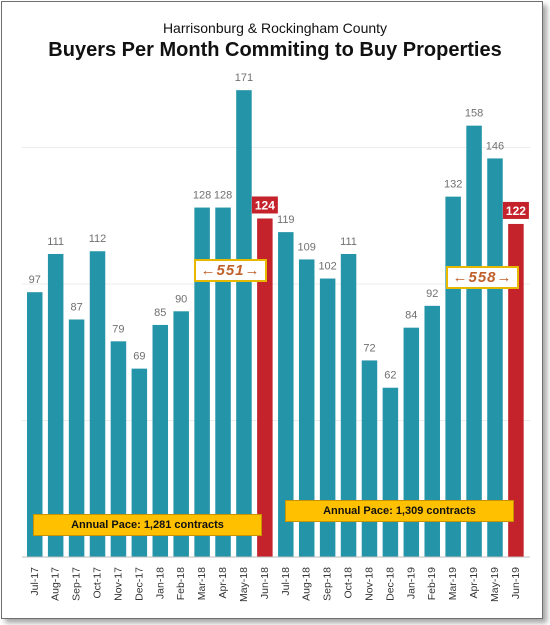 This screenshot has width=550, height=625. What do you see at coordinates (453, 185) in the screenshot?
I see `data-label: 132` at bounding box center [453, 185].